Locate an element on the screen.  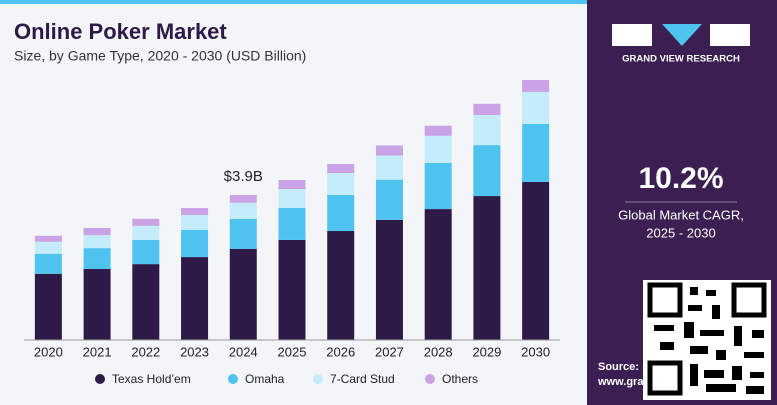
brand: GRAND VIEW RESEARCH is located at coordinates (681, 59).